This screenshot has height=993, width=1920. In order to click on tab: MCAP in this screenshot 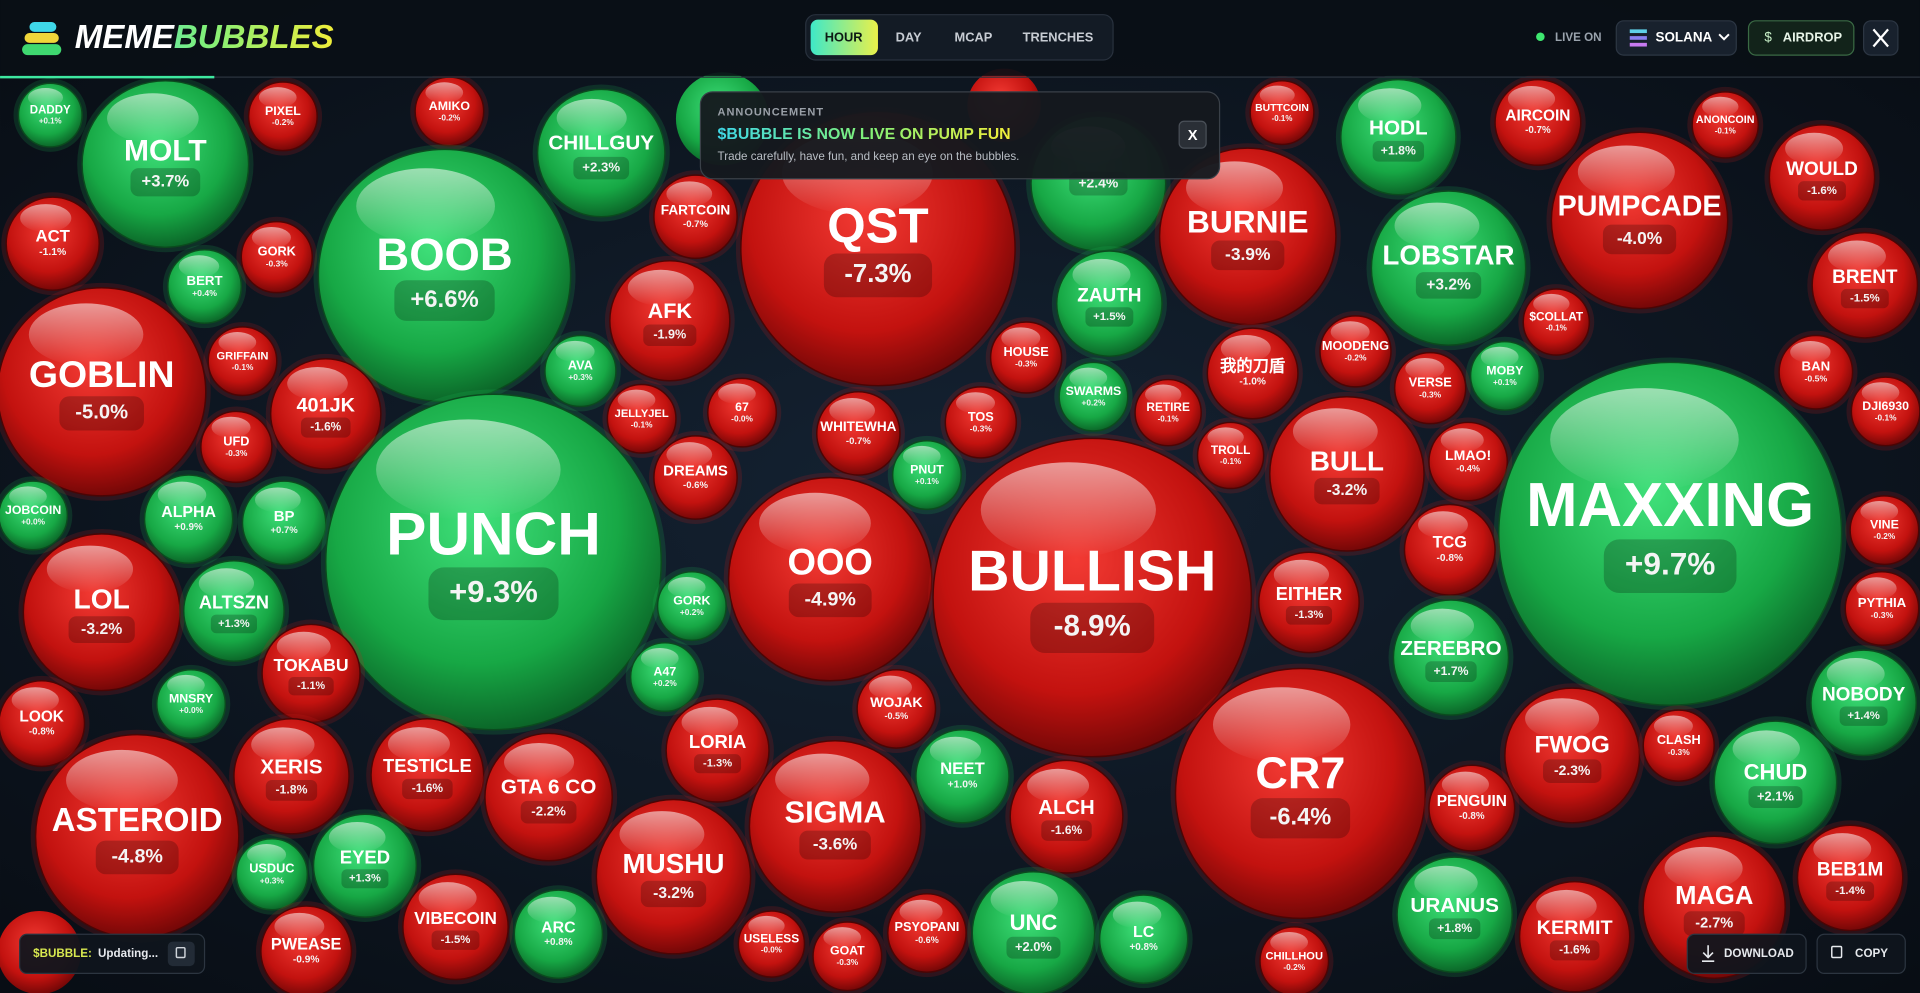, I will do `click(974, 36)`.